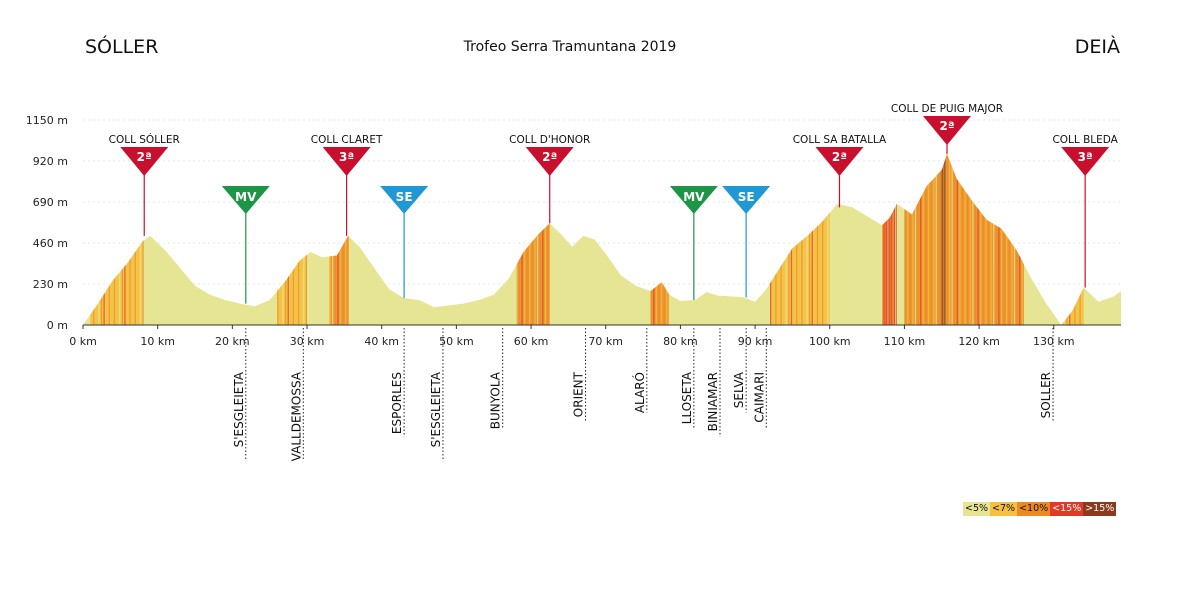  I want to click on legend-item: >15%, so click(1100, 509).